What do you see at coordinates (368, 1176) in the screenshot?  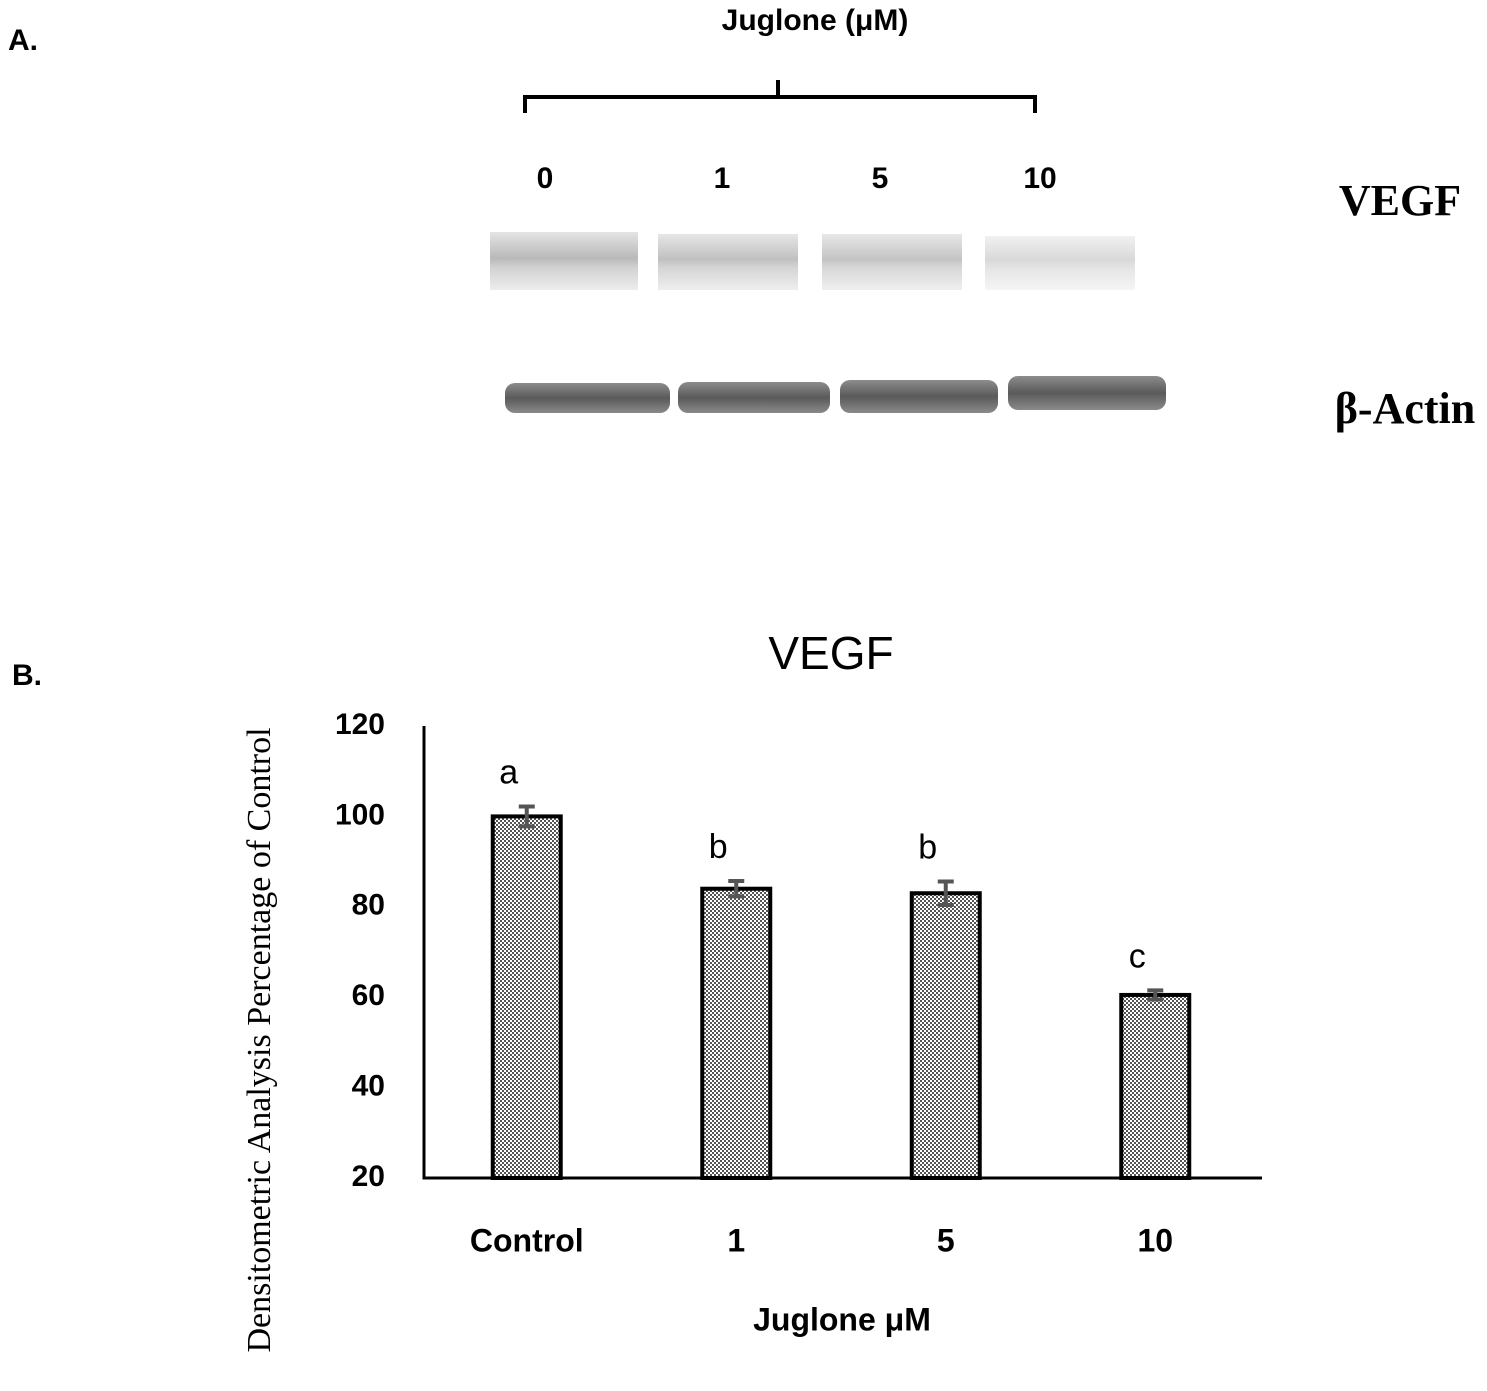 I see `y-tick-label: 20` at bounding box center [368, 1176].